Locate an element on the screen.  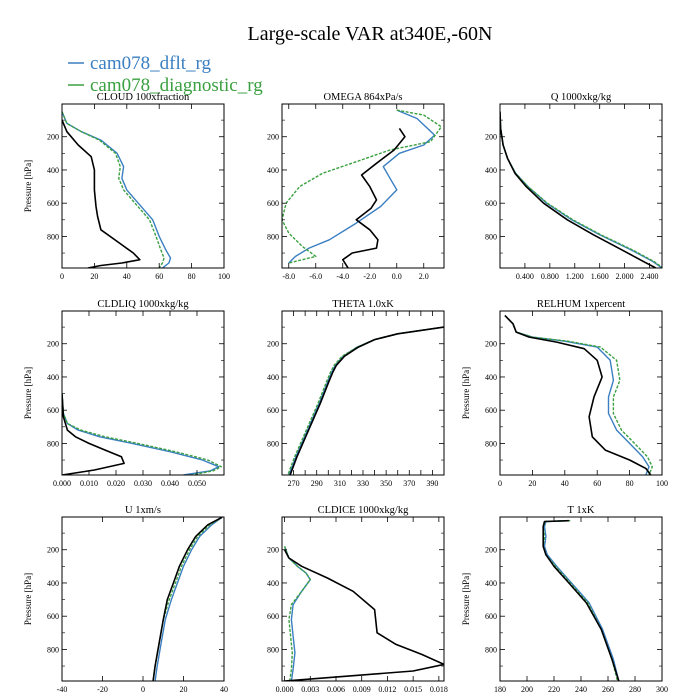
x-tick-label: -4.0 is located at coordinates (342, 276).